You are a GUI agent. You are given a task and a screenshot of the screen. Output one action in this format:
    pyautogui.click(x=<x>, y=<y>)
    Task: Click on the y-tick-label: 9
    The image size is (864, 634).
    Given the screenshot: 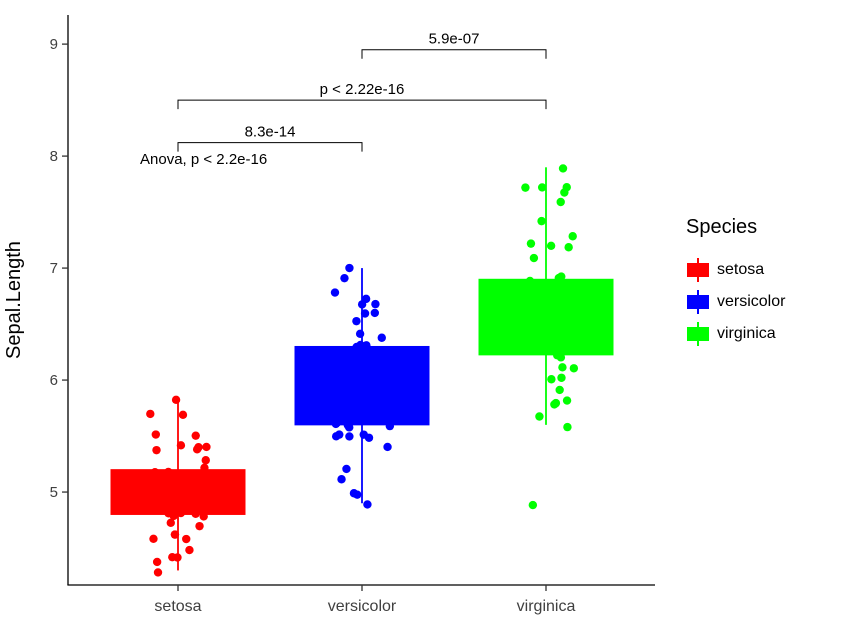 What is the action you would take?
    pyautogui.click(x=54, y=44)
    